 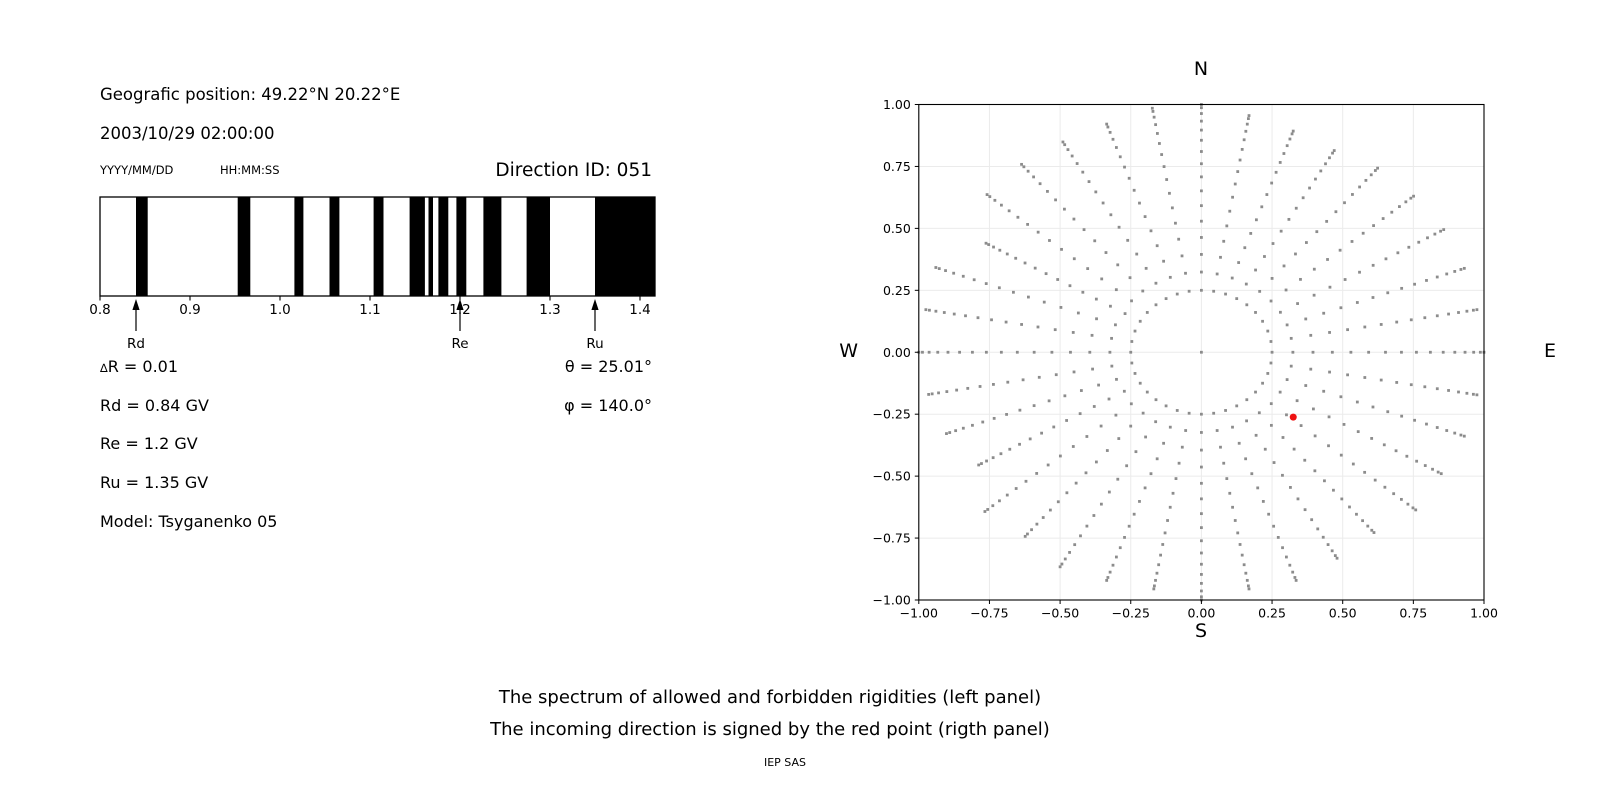 What do you see at coordinates (891, 600) in the screenshot?
I see `y-tick-label: −1.00` at bounding box center [891, 600].